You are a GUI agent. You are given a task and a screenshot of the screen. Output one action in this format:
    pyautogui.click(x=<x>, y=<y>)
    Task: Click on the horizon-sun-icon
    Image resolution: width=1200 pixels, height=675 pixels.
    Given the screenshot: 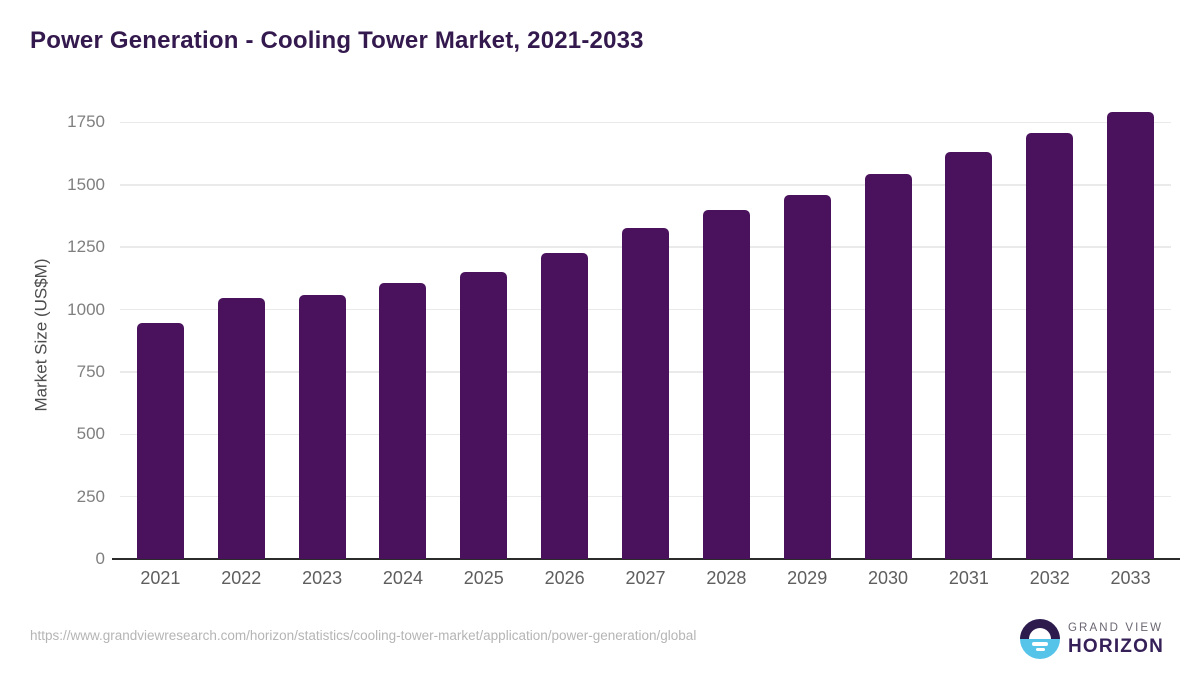 What is the action you would take?
    pyautogui.click(x=1040, y=639)
    